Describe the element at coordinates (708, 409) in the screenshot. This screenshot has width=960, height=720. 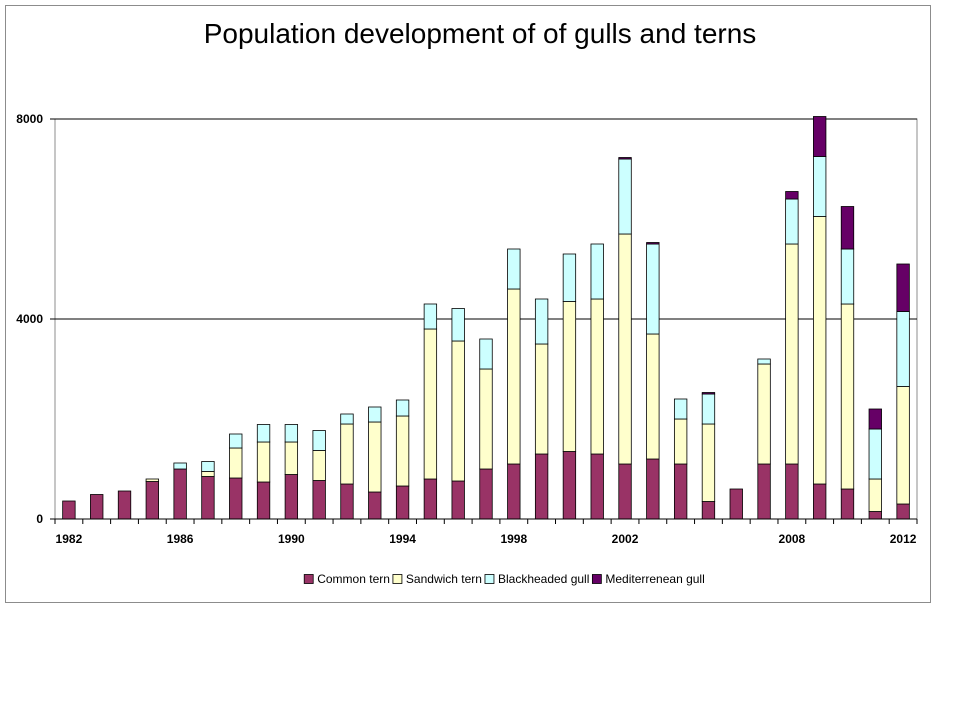
I see `bar-segment-2-2005` at that location.